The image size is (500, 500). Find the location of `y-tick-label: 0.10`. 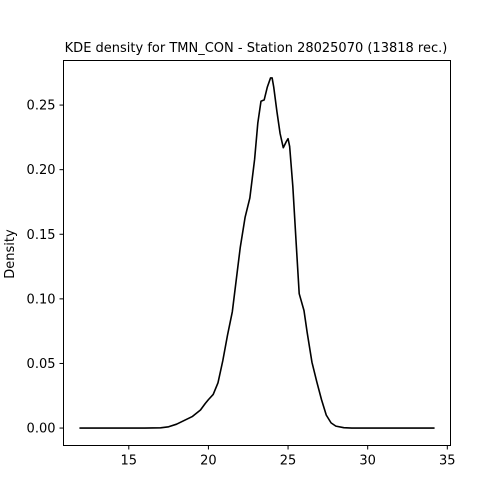

y-tick-label: 0.10 is located at coordinates (41, 299).